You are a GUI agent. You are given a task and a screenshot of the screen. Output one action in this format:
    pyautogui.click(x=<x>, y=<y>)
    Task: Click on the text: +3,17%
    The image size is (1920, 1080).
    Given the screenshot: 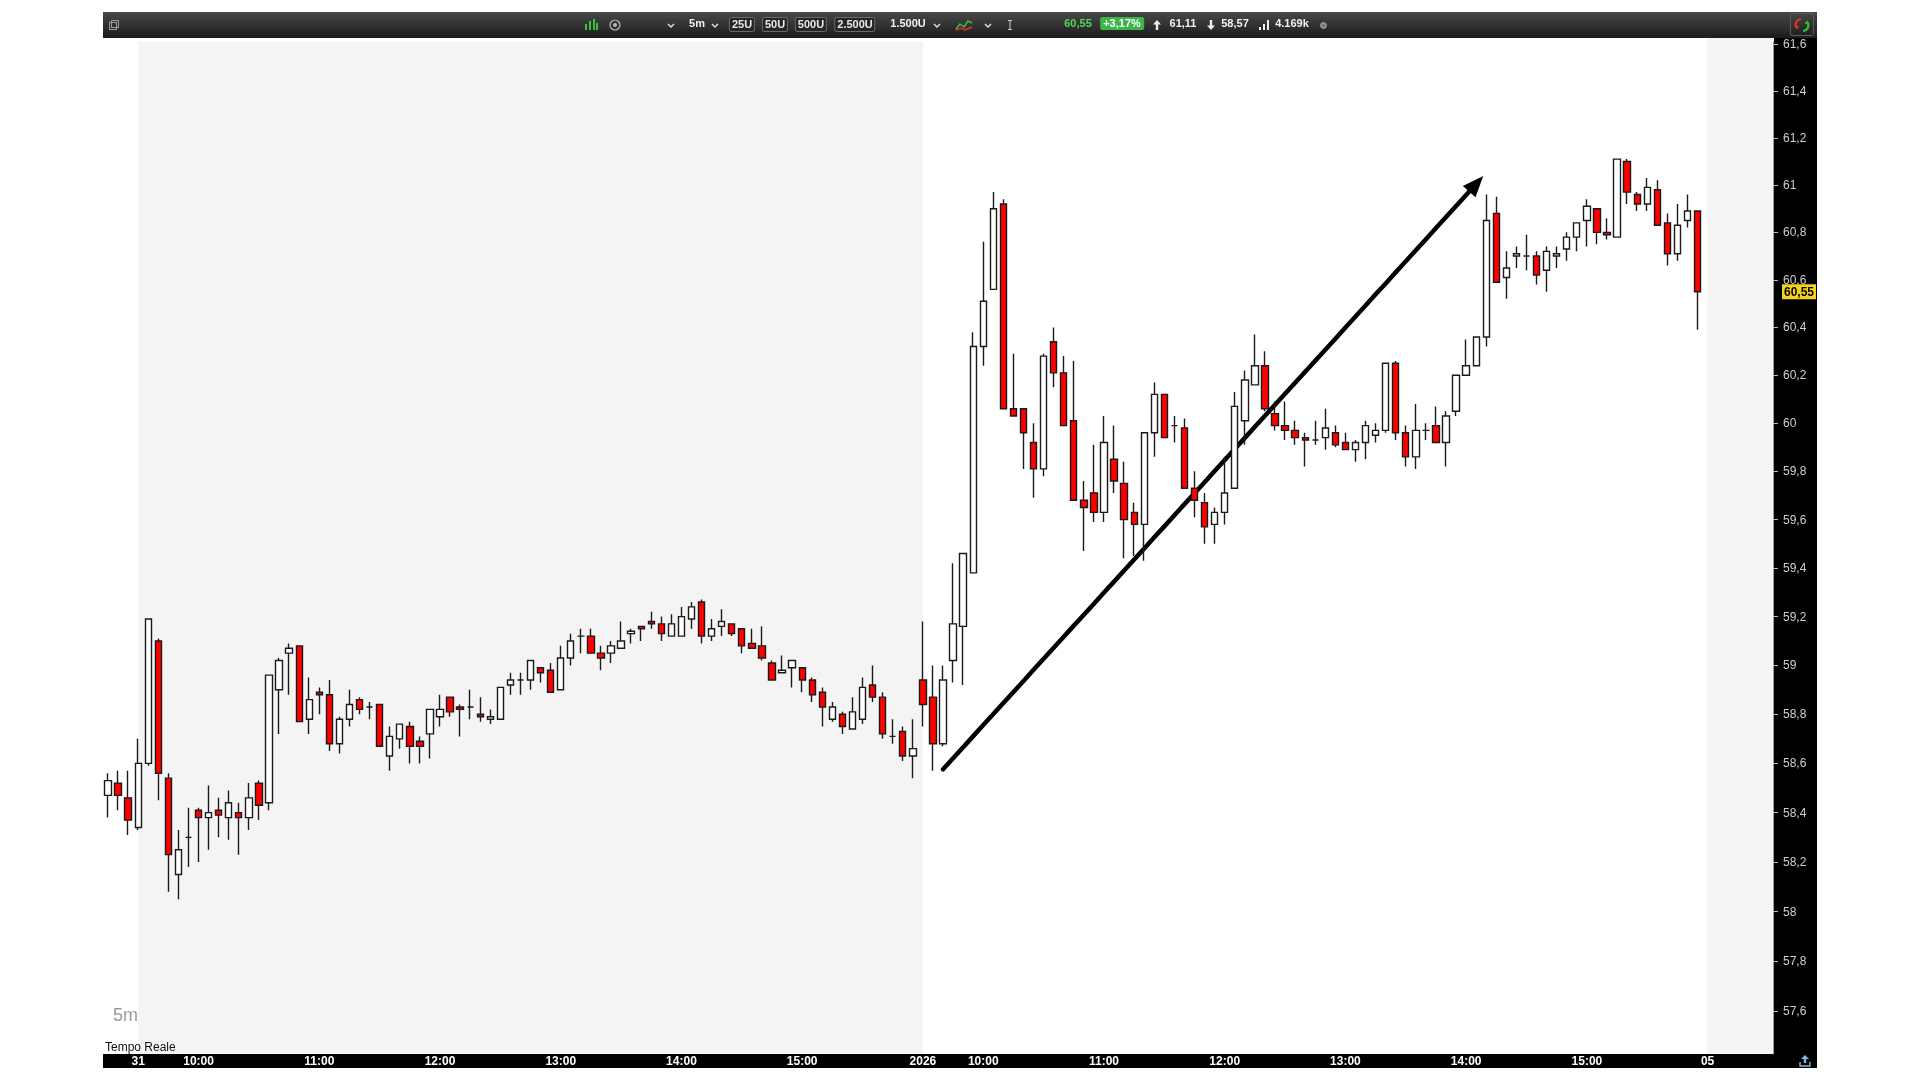 What is the action you would take?
    pyautogui.click(x=1122, y=23)
    